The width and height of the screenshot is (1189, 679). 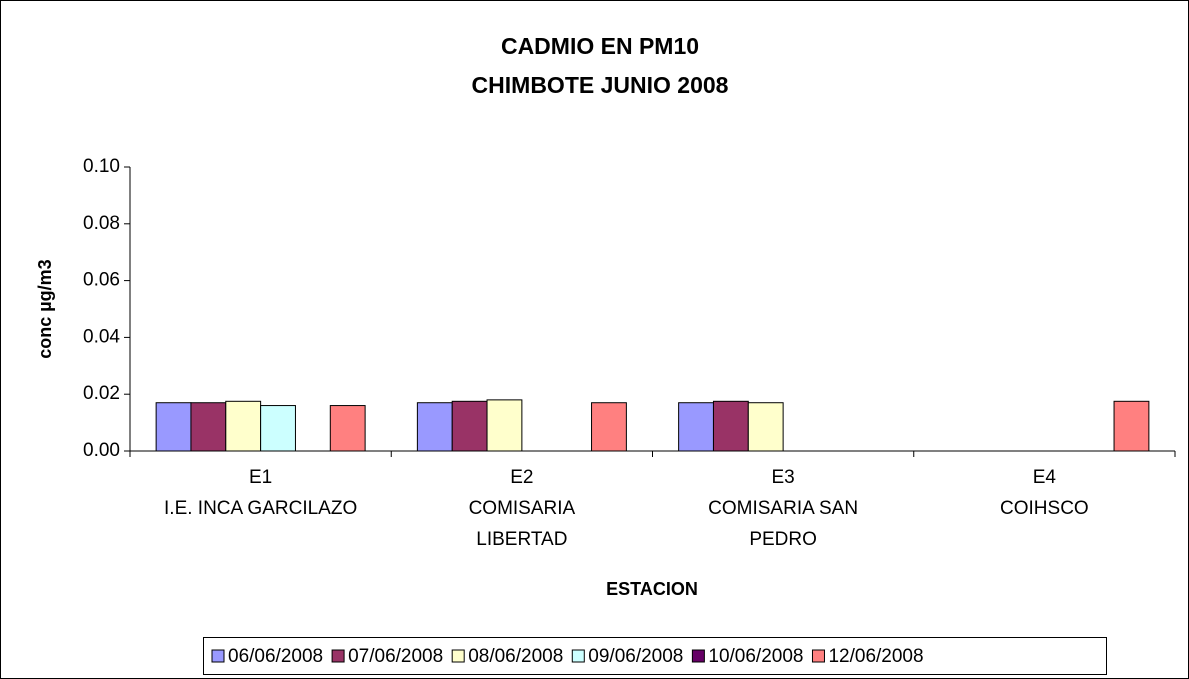 What do you see at coordinates (783, 477) in the screenshot?
I see `x-tick-label: E3` at bounding box center [783, 477].